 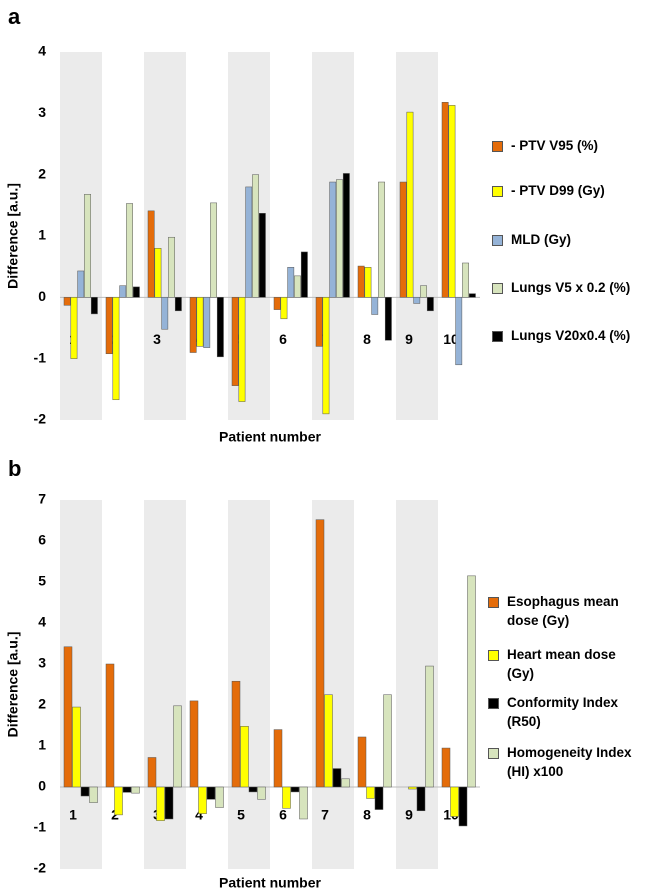 I want to click on legend-entry: - PTV V95 (%), so click(x=567, y=145).